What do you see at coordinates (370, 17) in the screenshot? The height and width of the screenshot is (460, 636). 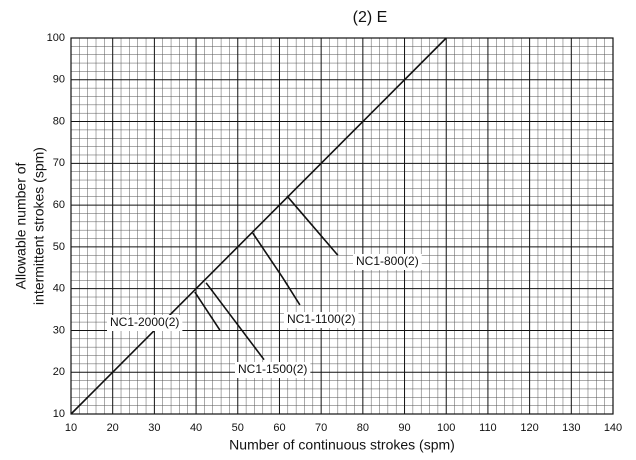 I see `chart-title: (2) E` at bounding box center [370, 17].